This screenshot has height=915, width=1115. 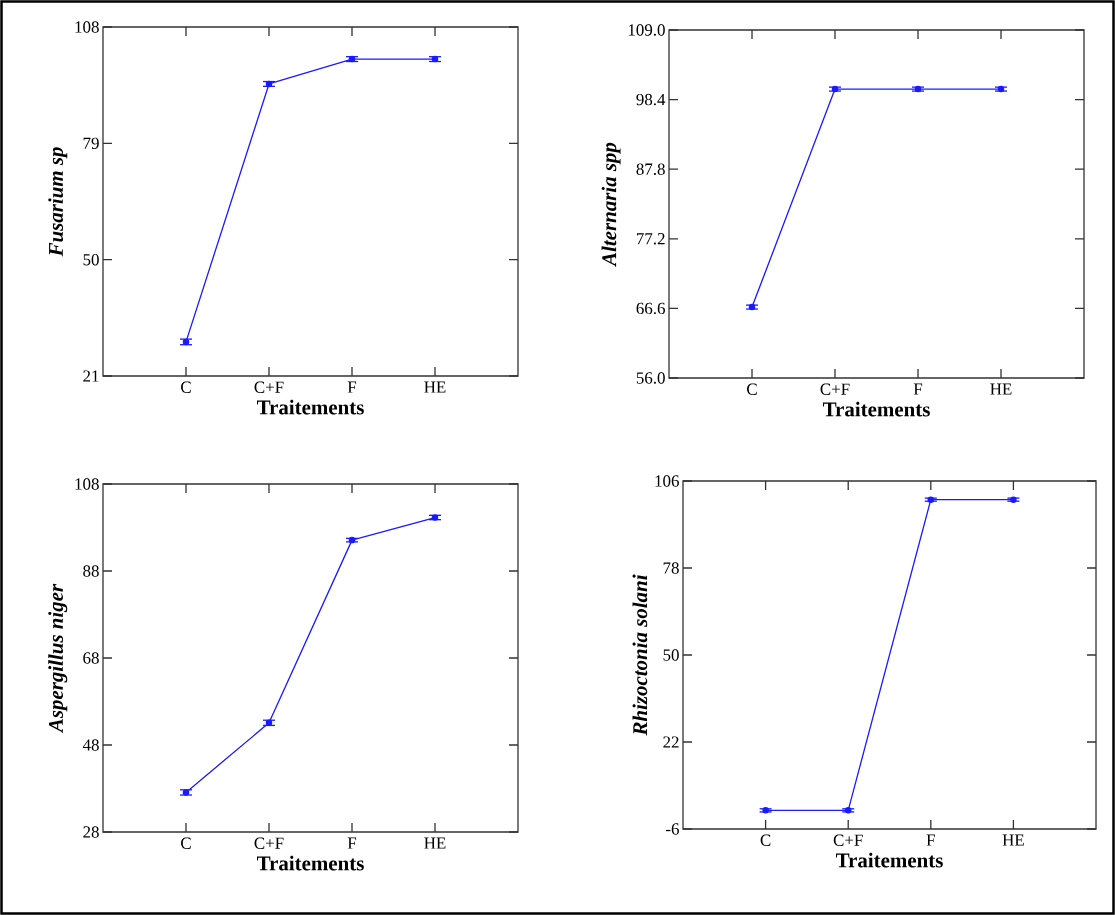 I want to click on y-tick-label: 66.6, so click(x=650, y=308).